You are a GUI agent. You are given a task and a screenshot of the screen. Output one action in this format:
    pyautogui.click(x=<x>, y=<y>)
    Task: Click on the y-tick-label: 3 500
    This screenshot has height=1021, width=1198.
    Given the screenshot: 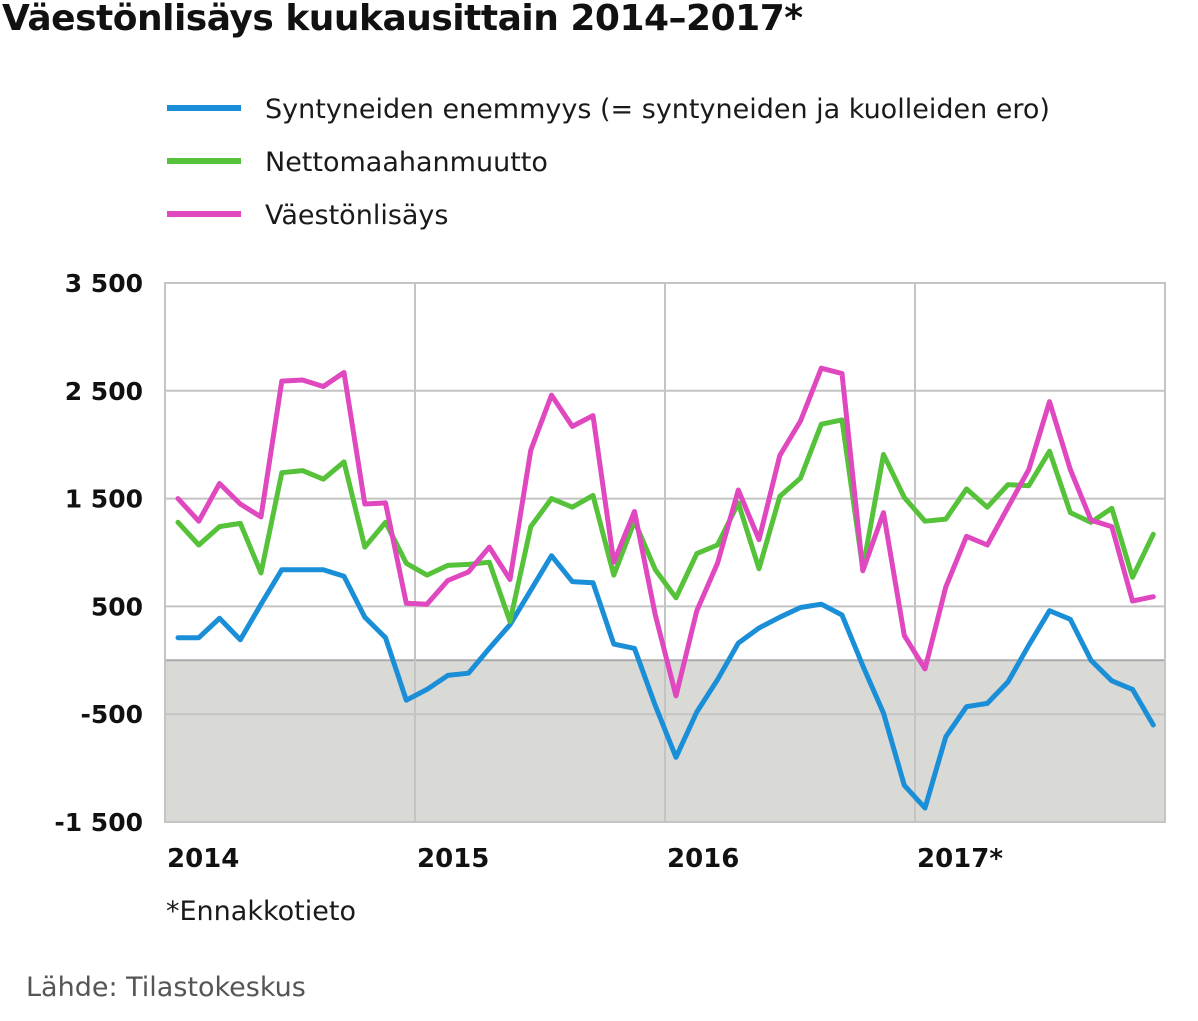 What is the action you would take?
    pyautogui.click(x=104, y=283)
    